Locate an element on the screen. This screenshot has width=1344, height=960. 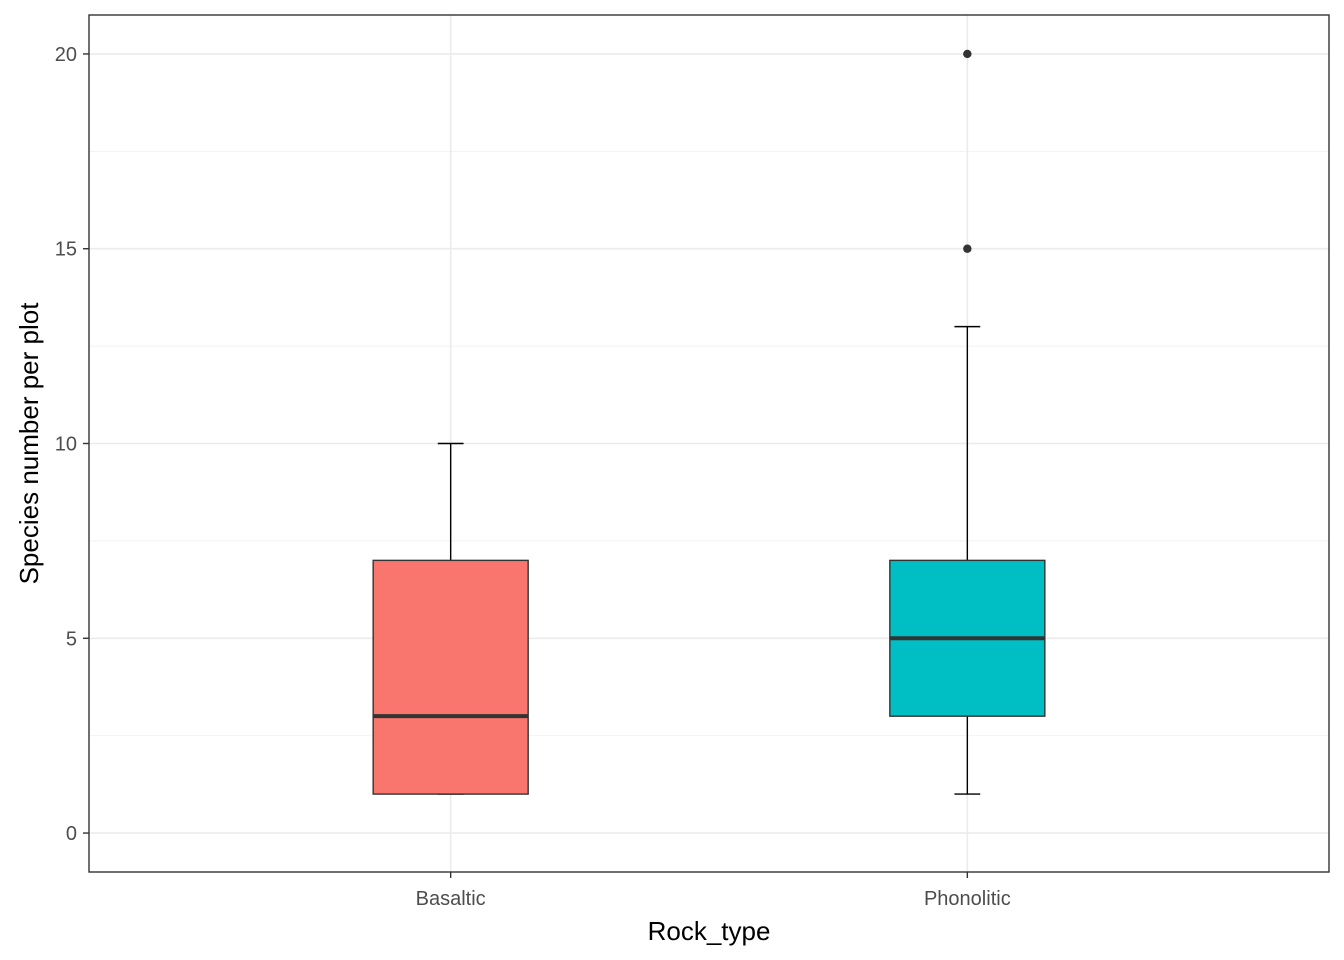
x-tick-label: Phonolitic is located at coordinates (967, 899).